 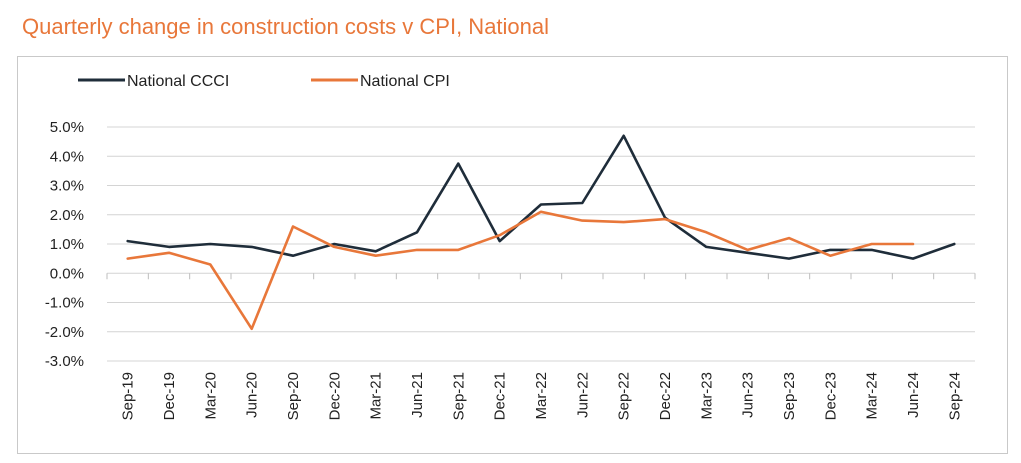 I want to click on y-axis-ticks: 5.0% 4.0% 3.0% 2.0% 1.0% 0.0% -1.0% -2.0% -3.0%, so click(x=64, y=244).